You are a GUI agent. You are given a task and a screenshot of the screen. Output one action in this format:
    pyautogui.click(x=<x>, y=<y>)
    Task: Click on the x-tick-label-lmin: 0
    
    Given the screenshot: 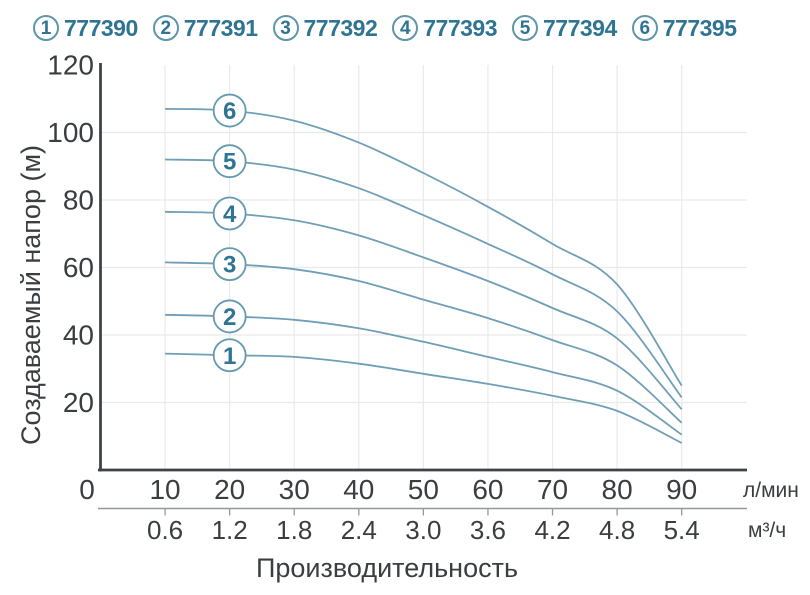 What is the action you would take?
    pyautogui.click(x=87, y=489)
    